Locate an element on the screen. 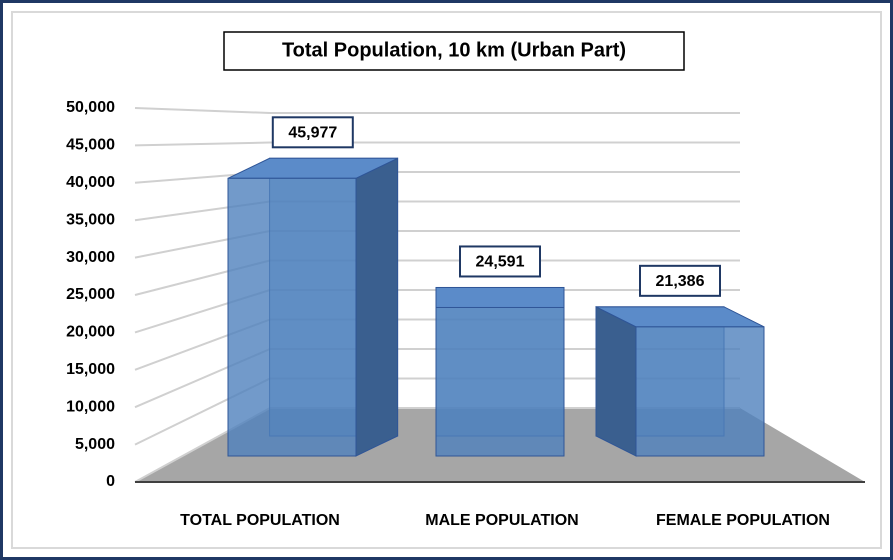  y-tick-label: 20,000 is located at coordinates (90, 332).